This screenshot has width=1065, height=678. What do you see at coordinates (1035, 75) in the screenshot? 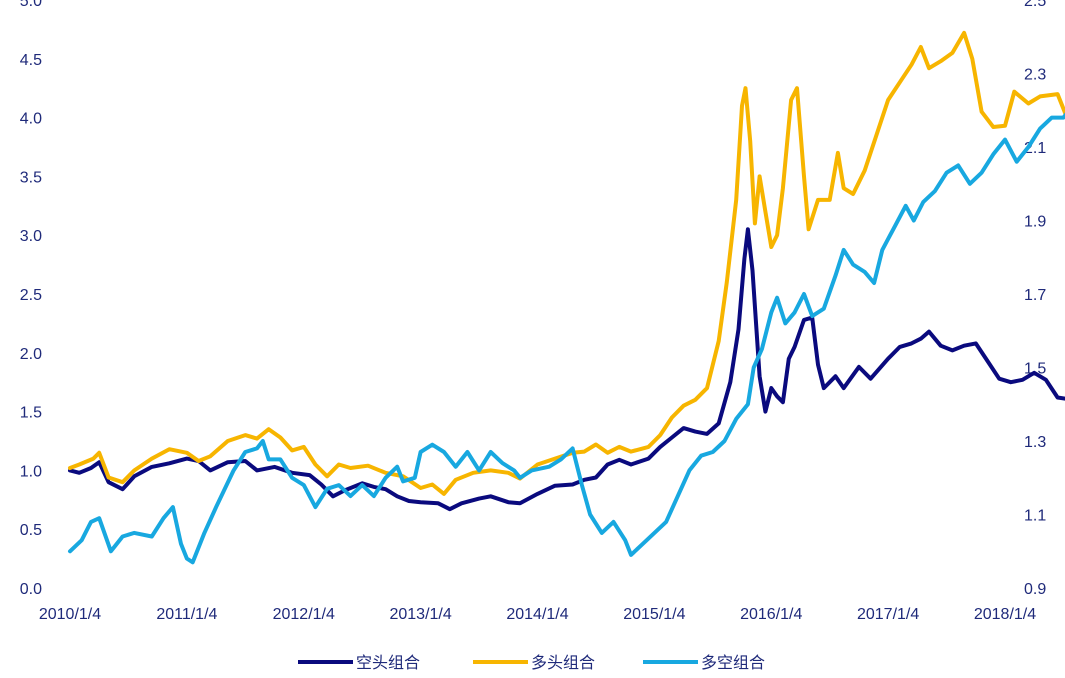
I see `right-y-tick-label: 2.3` at bounding box center [1035, 75].